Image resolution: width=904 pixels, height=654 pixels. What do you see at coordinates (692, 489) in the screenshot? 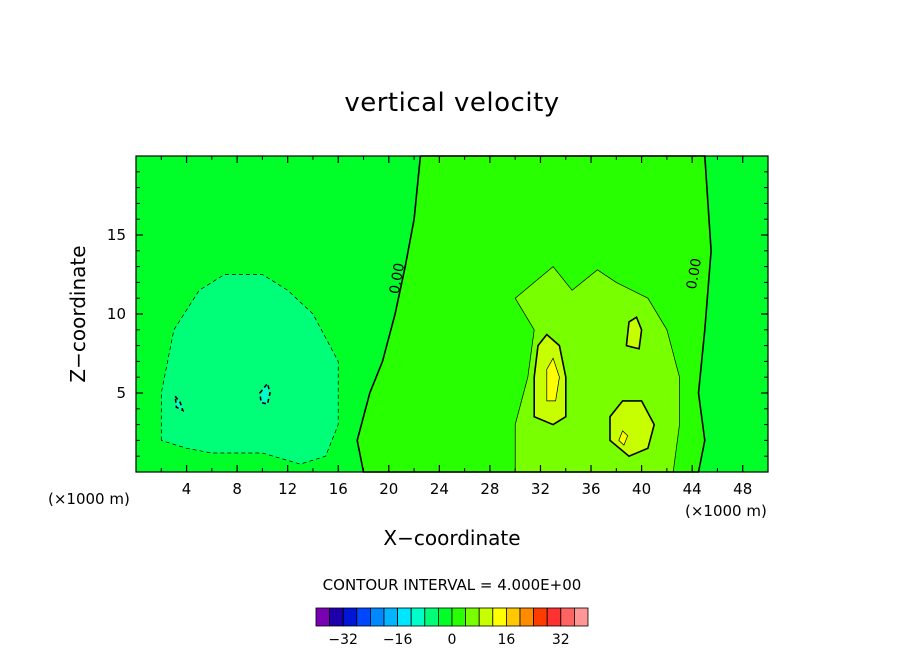
I see `x-tick-label-10: 44` at bounding box center [692, 489].